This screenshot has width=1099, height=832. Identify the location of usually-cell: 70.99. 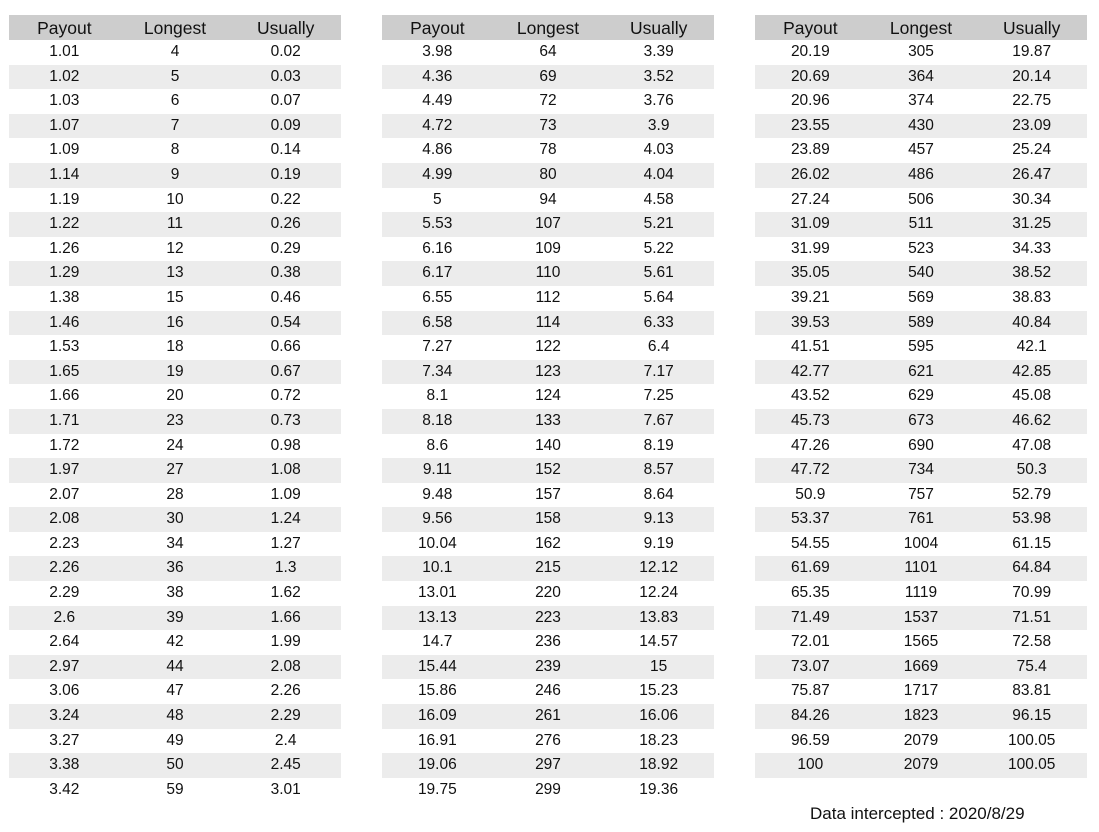
(1032, 593).